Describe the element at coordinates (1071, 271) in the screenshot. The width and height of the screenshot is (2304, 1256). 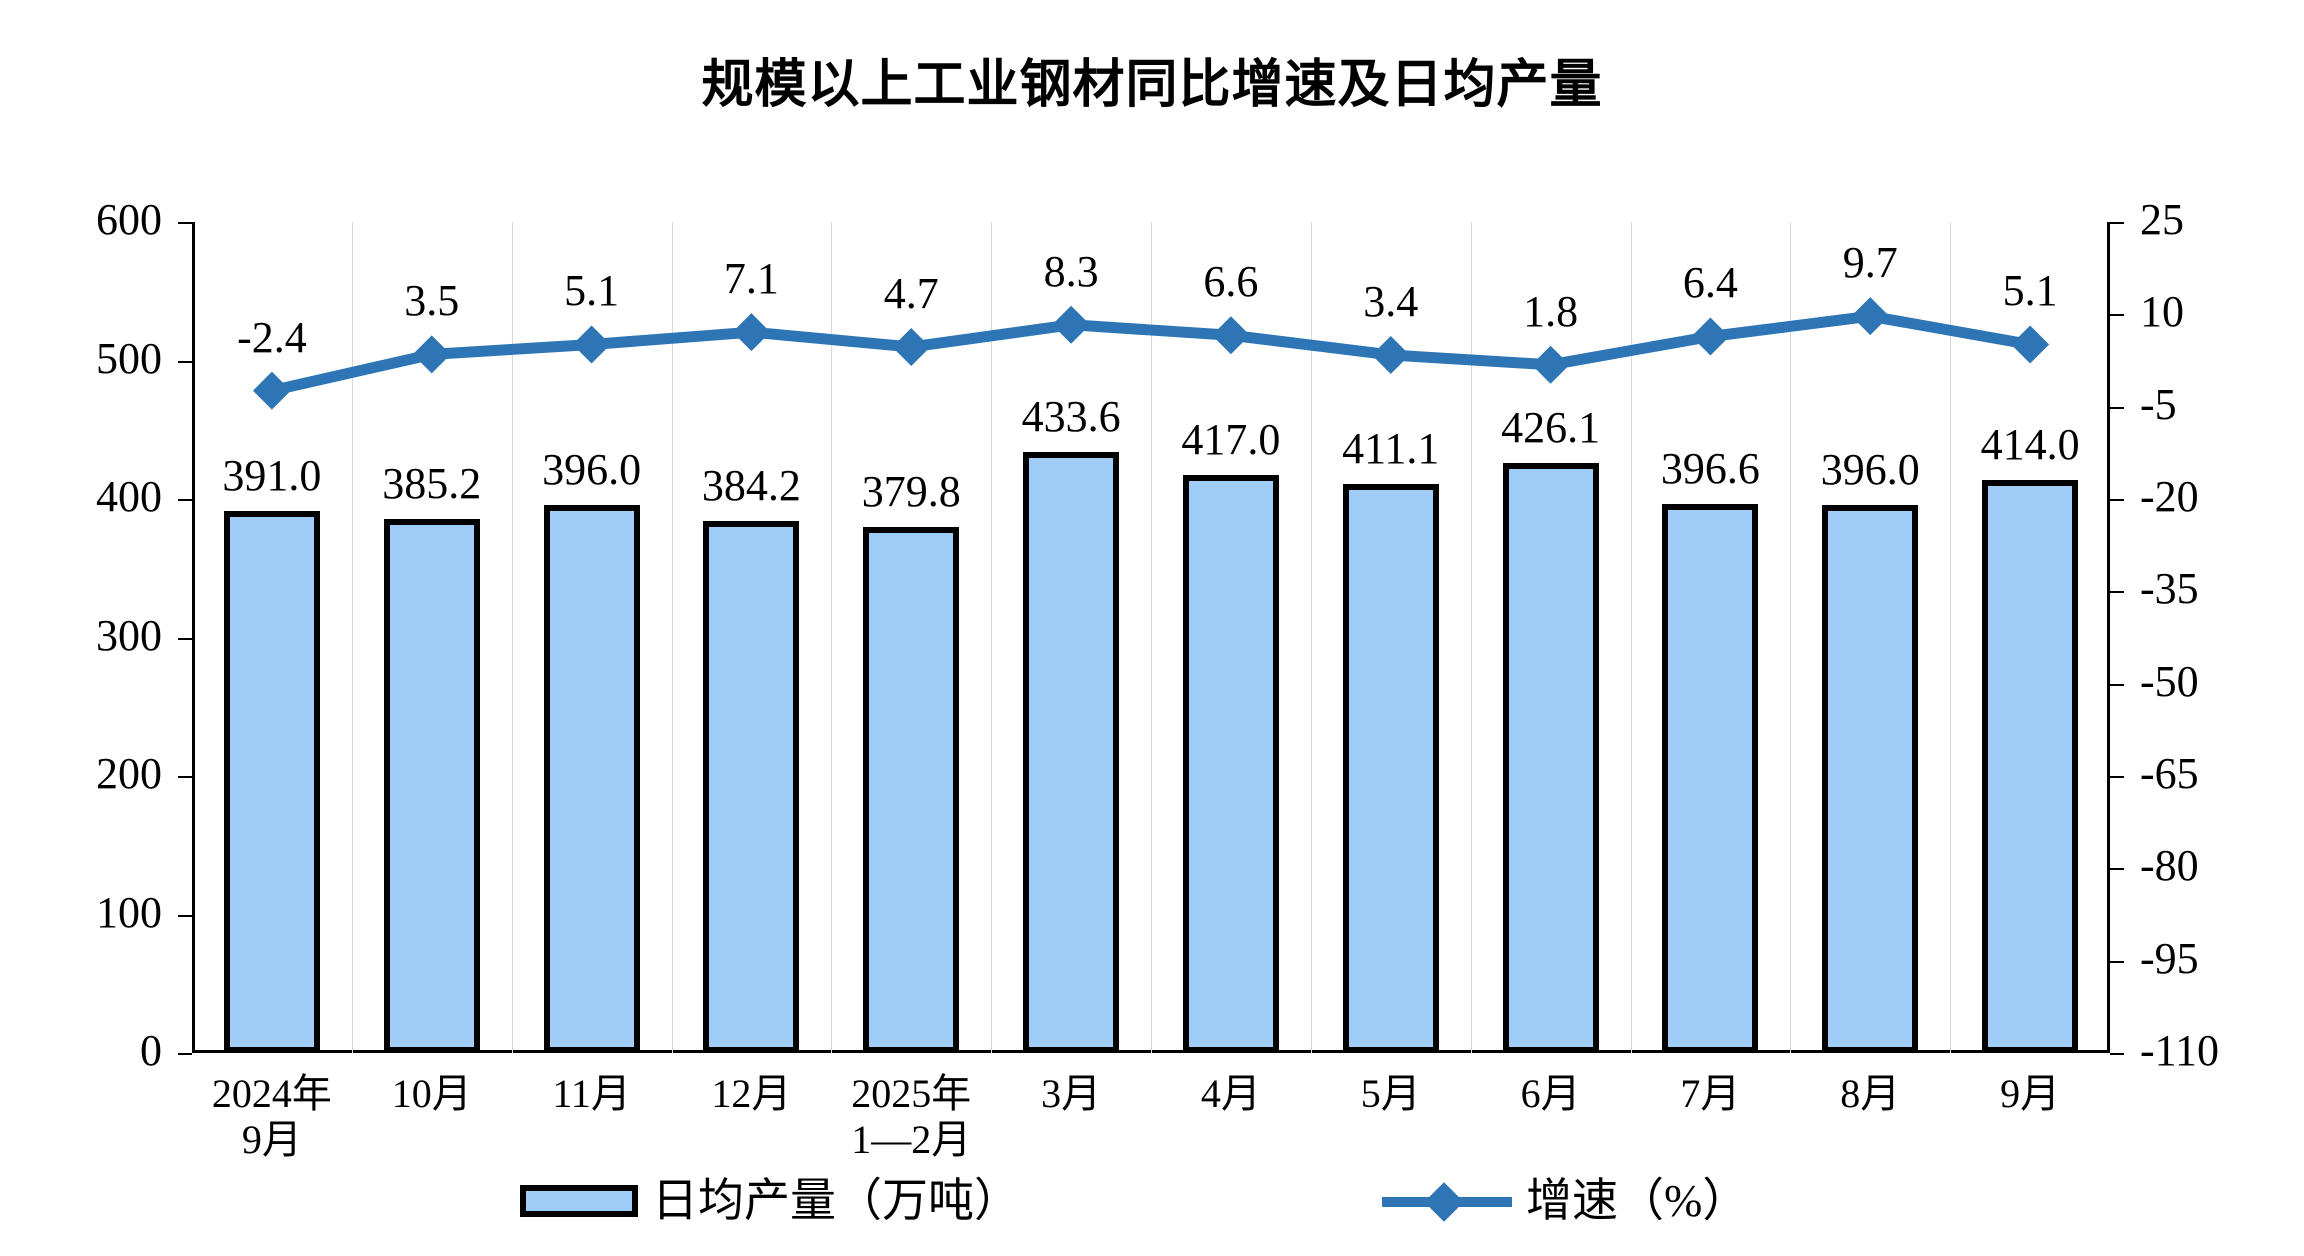
I see `line-value-label: 8.3` at that location.